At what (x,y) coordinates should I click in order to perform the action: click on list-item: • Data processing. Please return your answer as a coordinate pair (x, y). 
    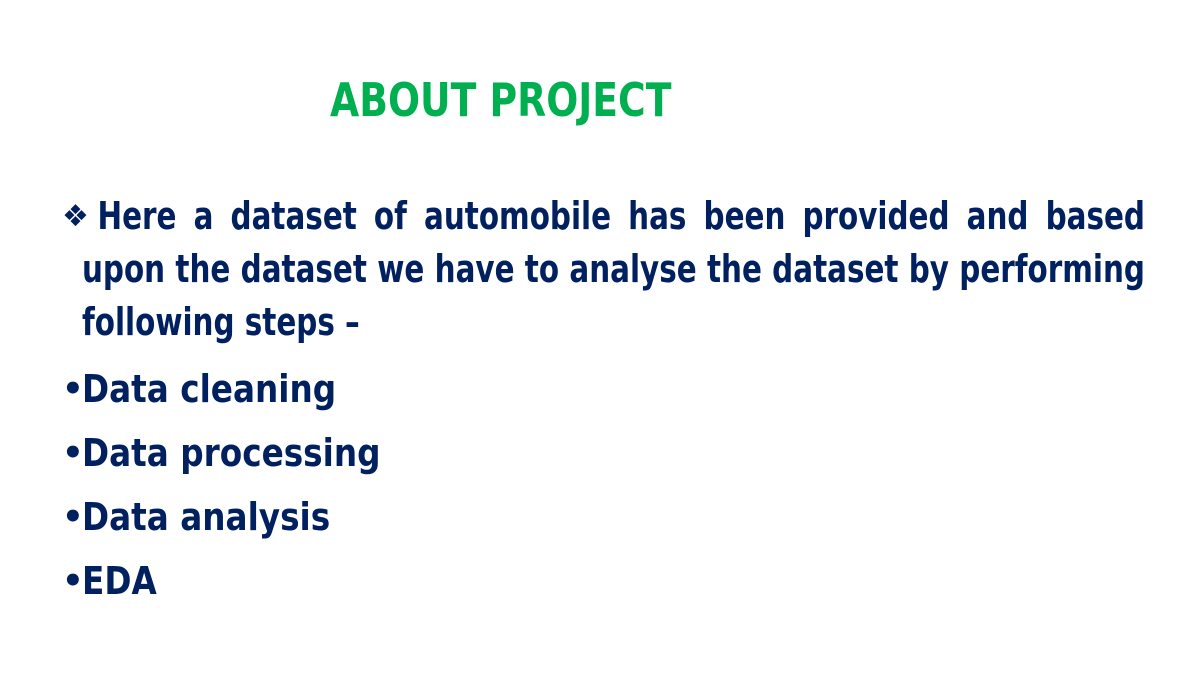
    Looking at the image, I should click on (607, 459).